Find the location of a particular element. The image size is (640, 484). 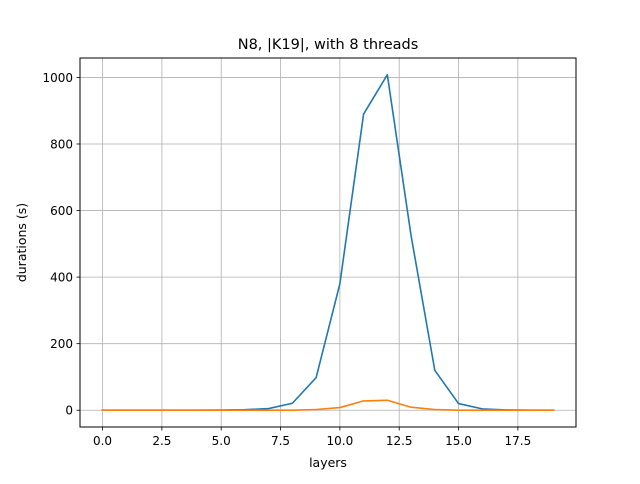

y-axis-ticks: 0 200 400 600 800 1000 is located at coordinates (61, 244).